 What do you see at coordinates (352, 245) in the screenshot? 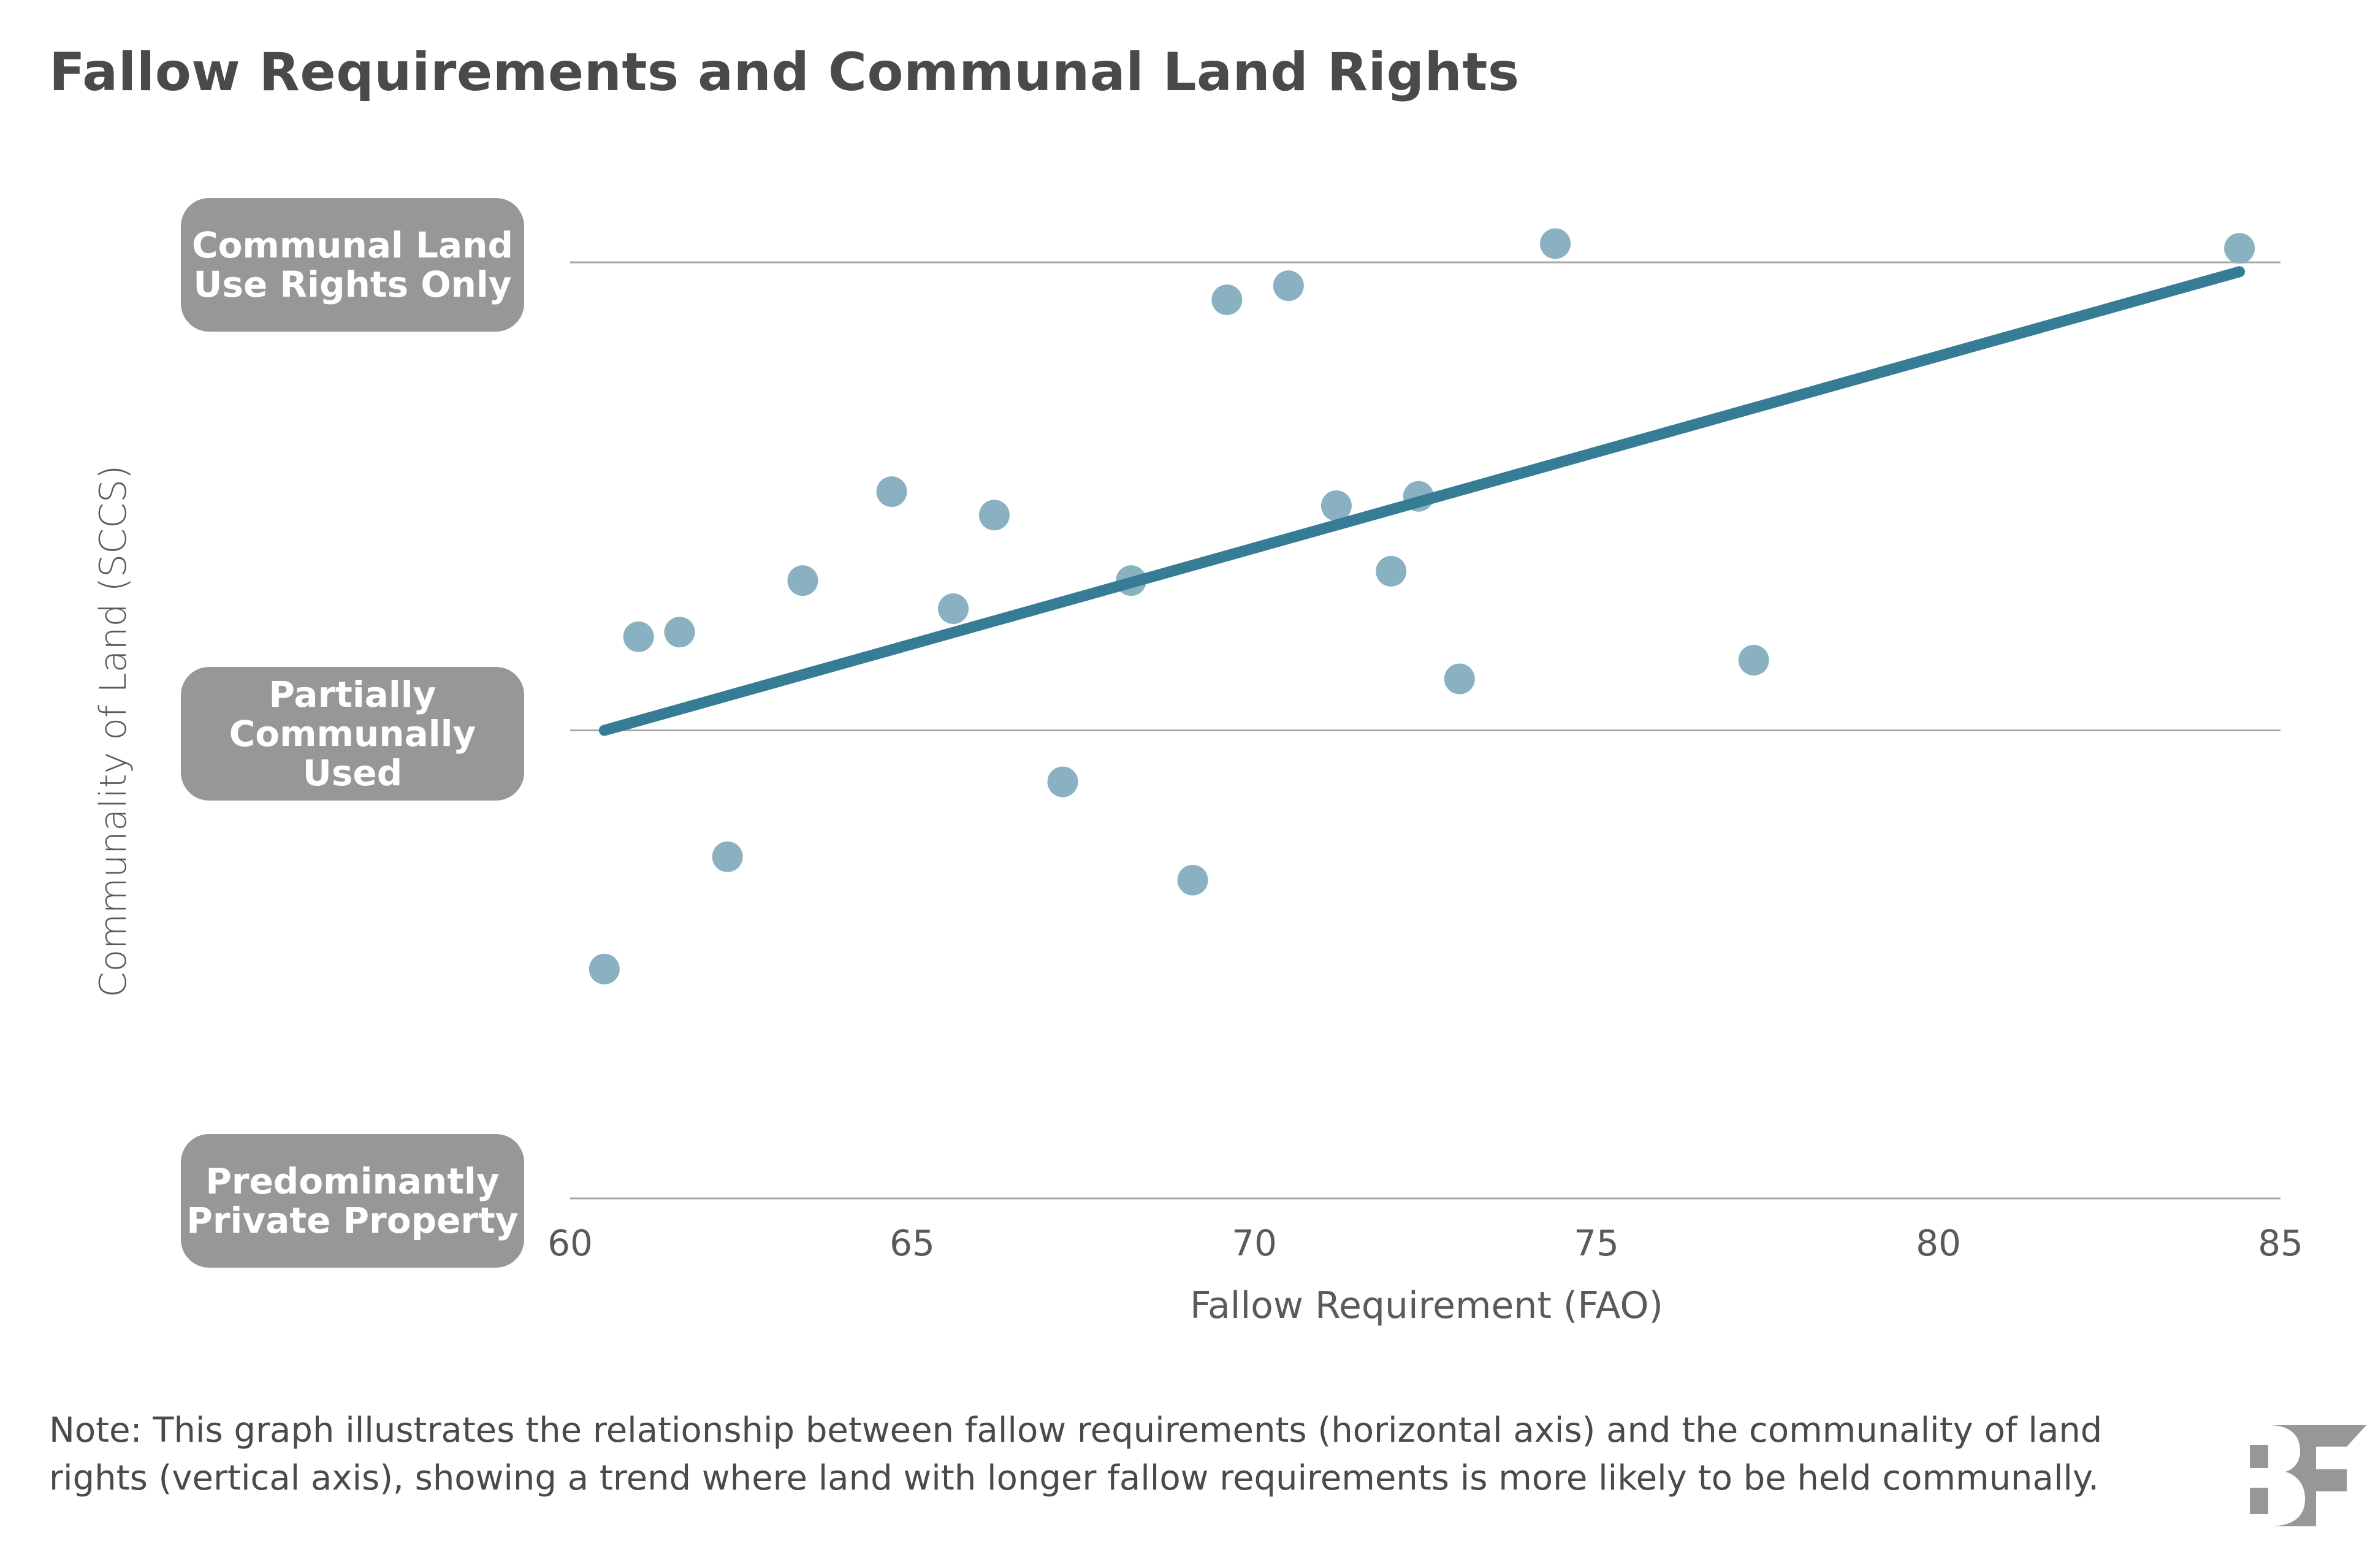
I see `level-label-line: Communal Land` at bounding box center [352, 245].